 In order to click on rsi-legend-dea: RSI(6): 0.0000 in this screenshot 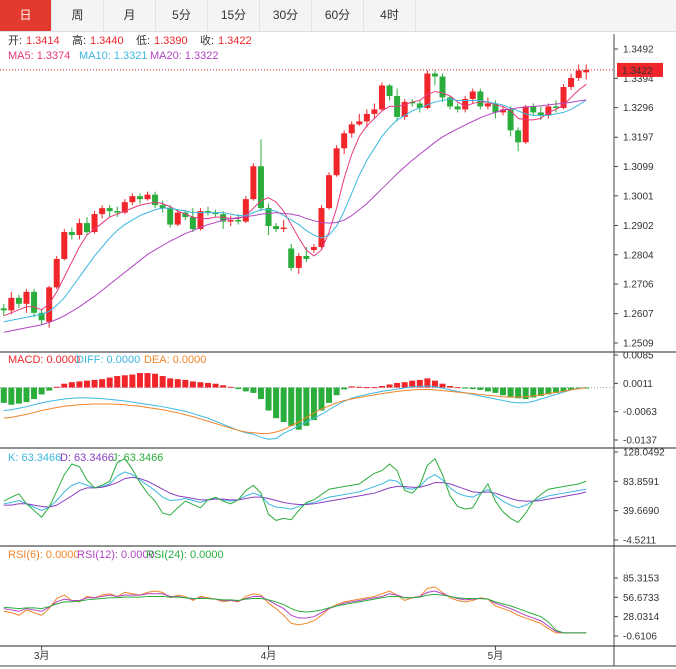, I will do `click(44, 555)`.